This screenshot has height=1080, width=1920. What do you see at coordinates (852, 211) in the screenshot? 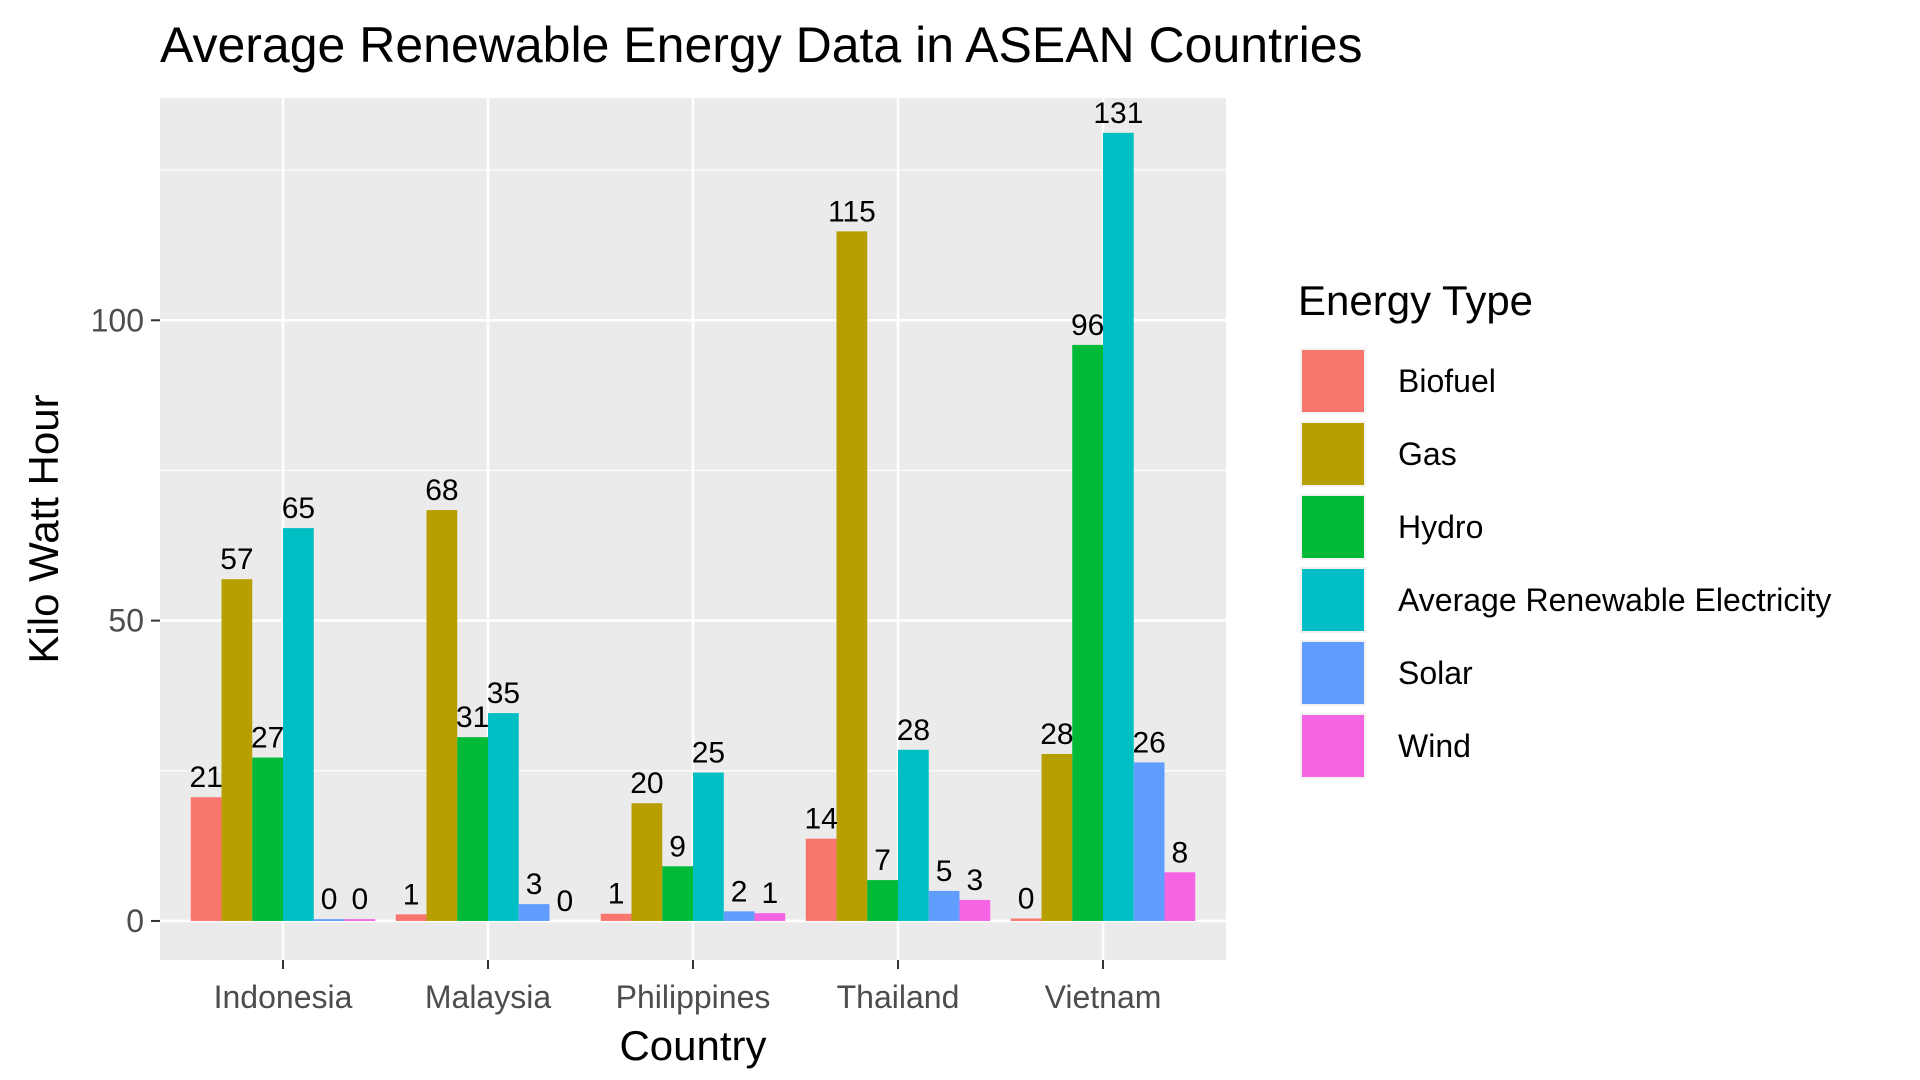
I see `data-label: 115` at bounding box center [852, 211].